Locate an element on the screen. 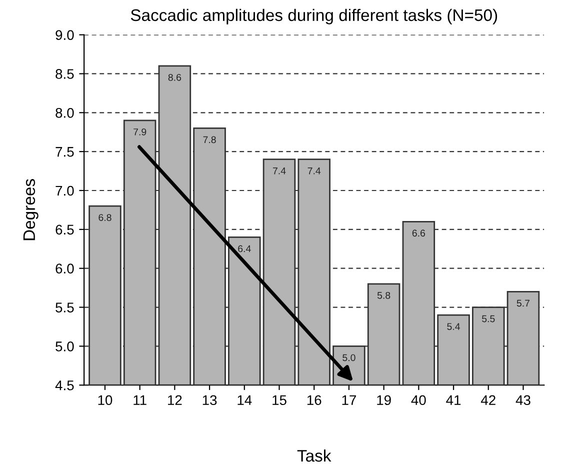  y-axis-title: Degrees is located at coordinates (30, 209).